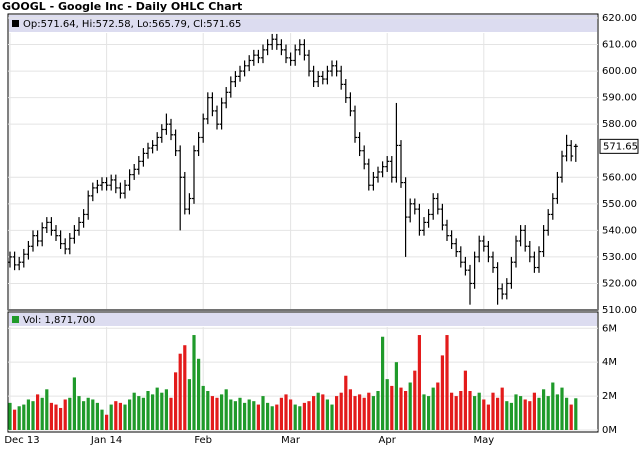 This screenshot has width=640, height=468. I want to click on y-tick-label: 590.00, so click(619, 98).